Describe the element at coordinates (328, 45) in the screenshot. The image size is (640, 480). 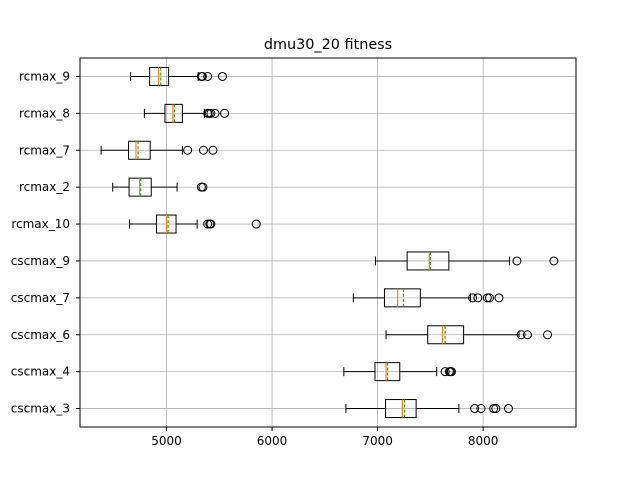
I see `chart-title: dmu30_20 fitness` at that location.